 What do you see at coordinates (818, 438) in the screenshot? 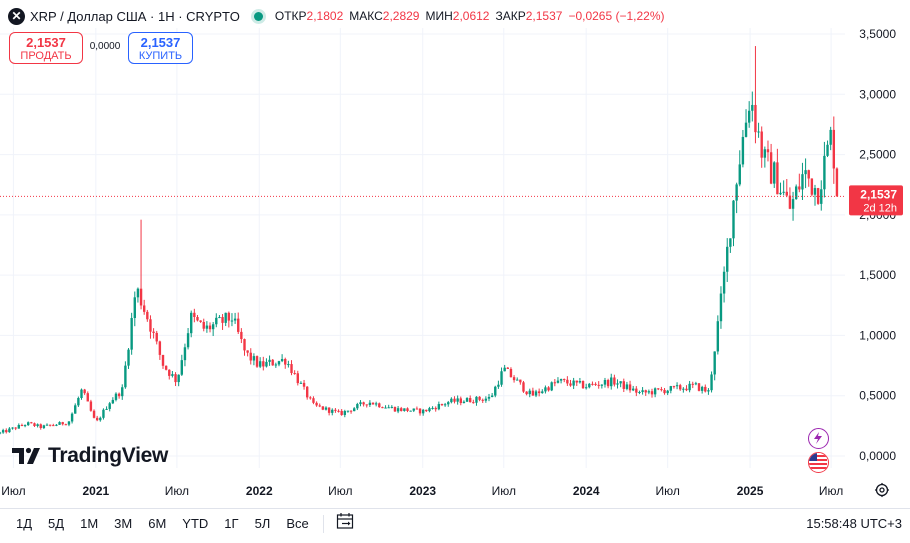
I see `lightning-event-icon` at bounding box center [818, 438].